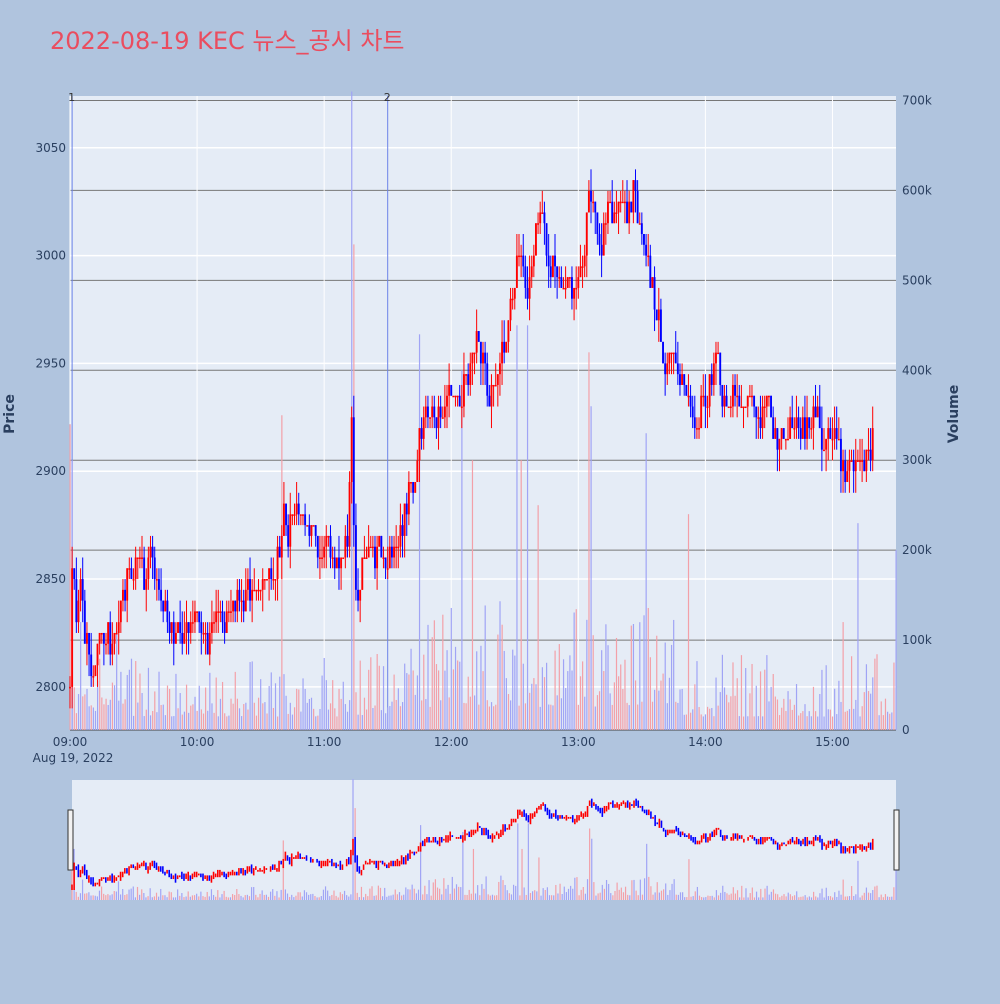 This screenshot has height=1004, width=1000. I want to click on range-slider-right-handle, so click(896, 840).